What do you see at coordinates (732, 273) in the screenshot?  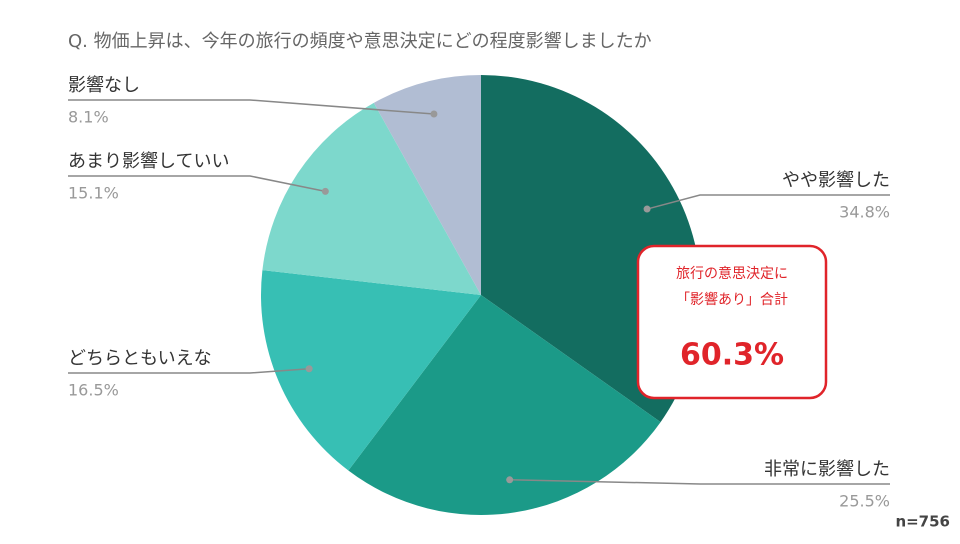 I see `annotation-line: 旅行の意思決定に` at bounding box center [732, 273].